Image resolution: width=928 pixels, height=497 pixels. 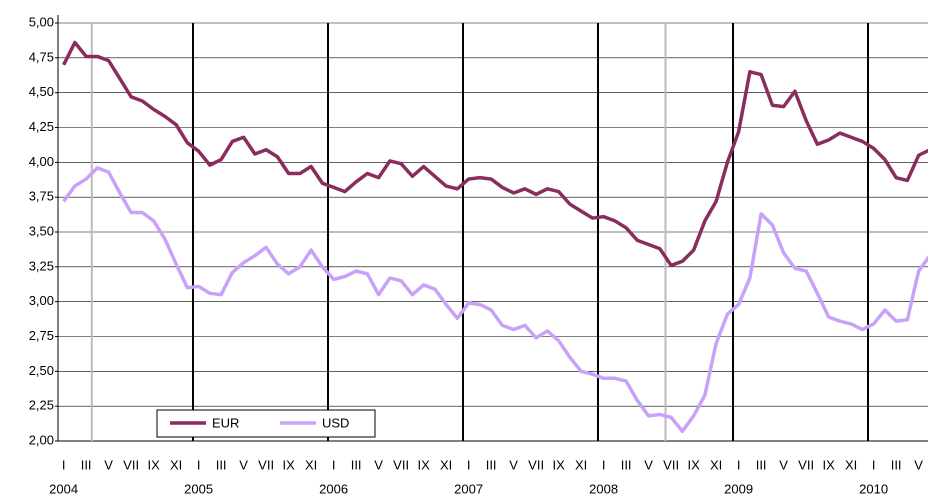 I want to click on year-label: 2009, so click(x=738, y=488).